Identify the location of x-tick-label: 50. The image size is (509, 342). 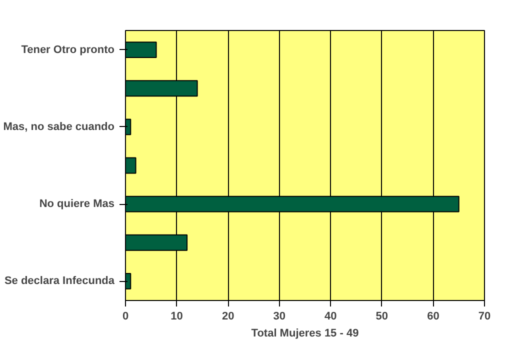
(382, 316).